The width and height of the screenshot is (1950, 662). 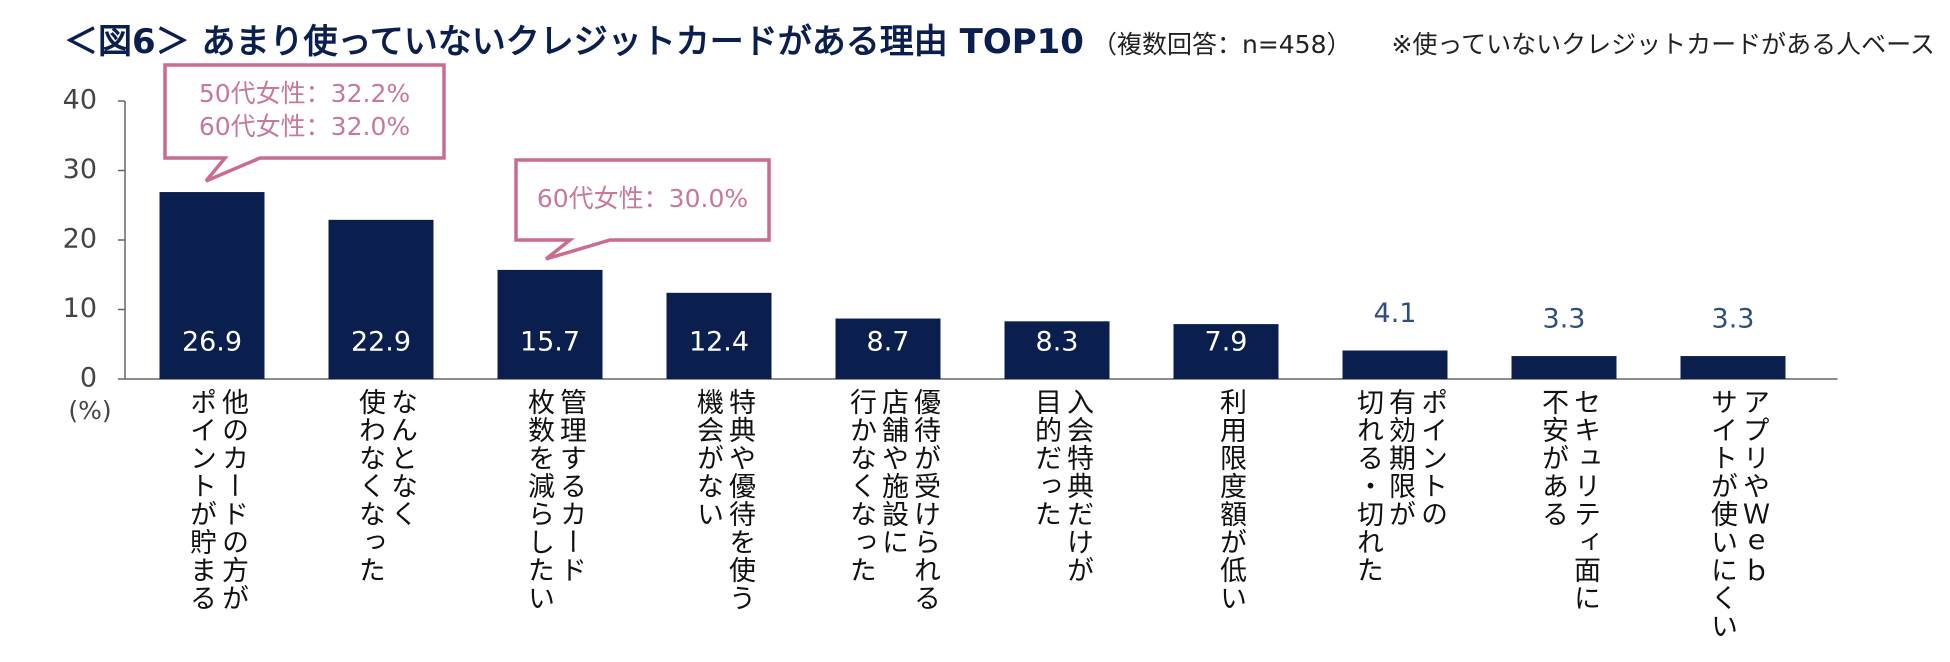 What do you see at coordinates (80, 308) in the screenshot?
I see `y-tick-label: 10` at bounding box center [80, 308].